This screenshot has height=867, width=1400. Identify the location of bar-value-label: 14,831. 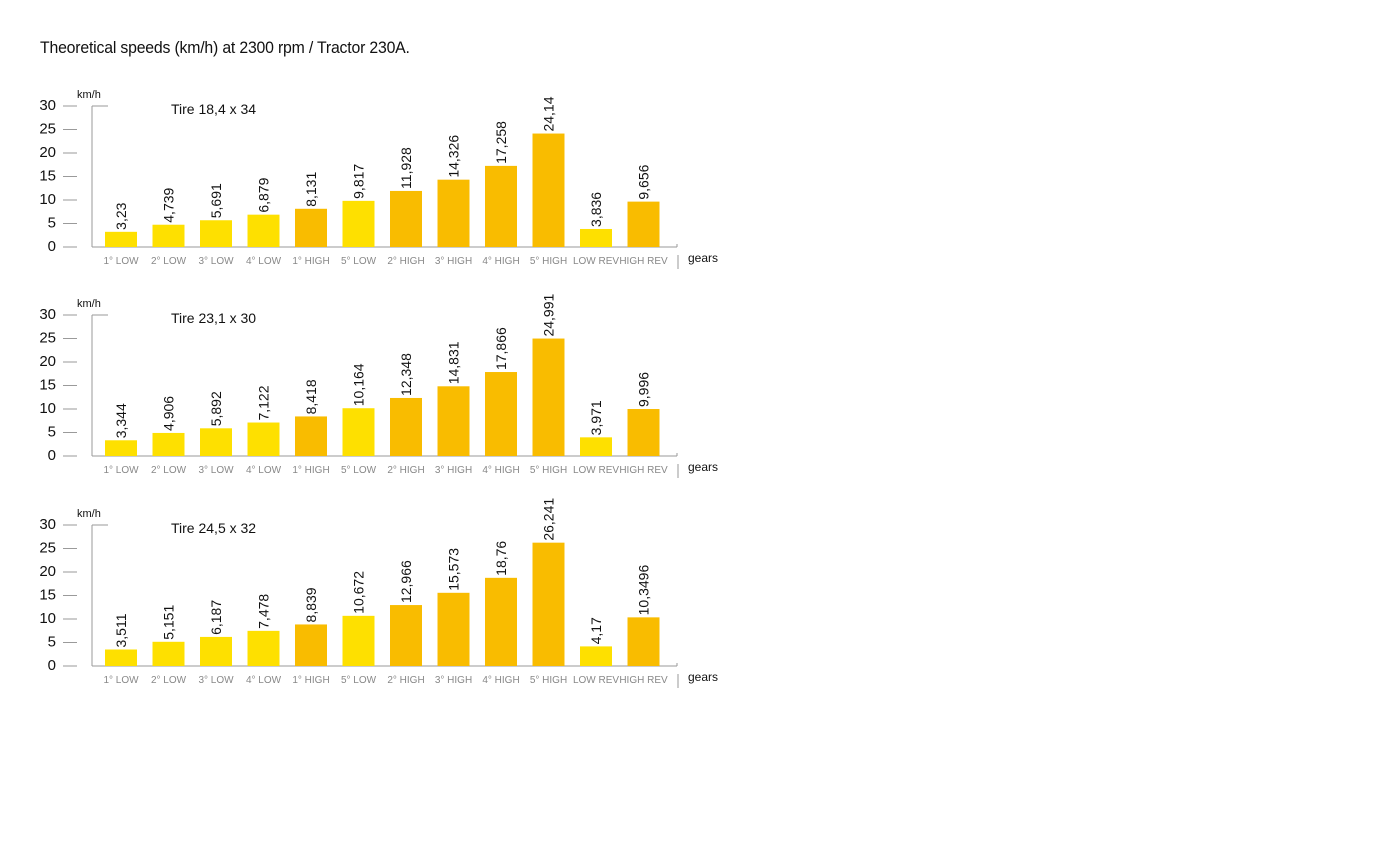
(454, 362).